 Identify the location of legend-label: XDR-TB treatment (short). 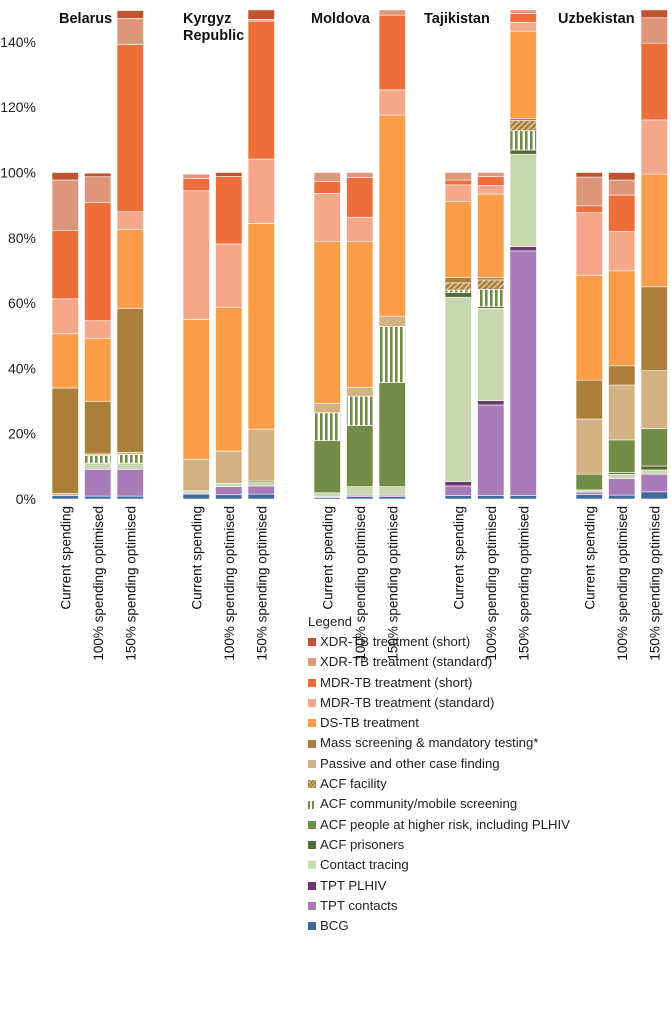
(395, 641).